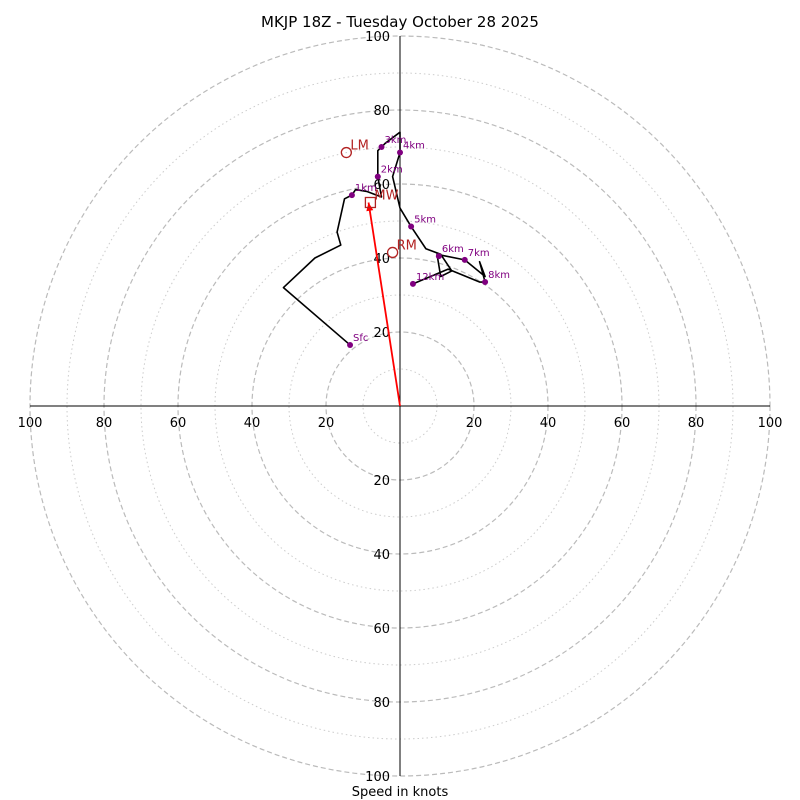 Image resolution: width=800 pixels, height=800 pixels. I want to click on trace-line, so click(384, 238).